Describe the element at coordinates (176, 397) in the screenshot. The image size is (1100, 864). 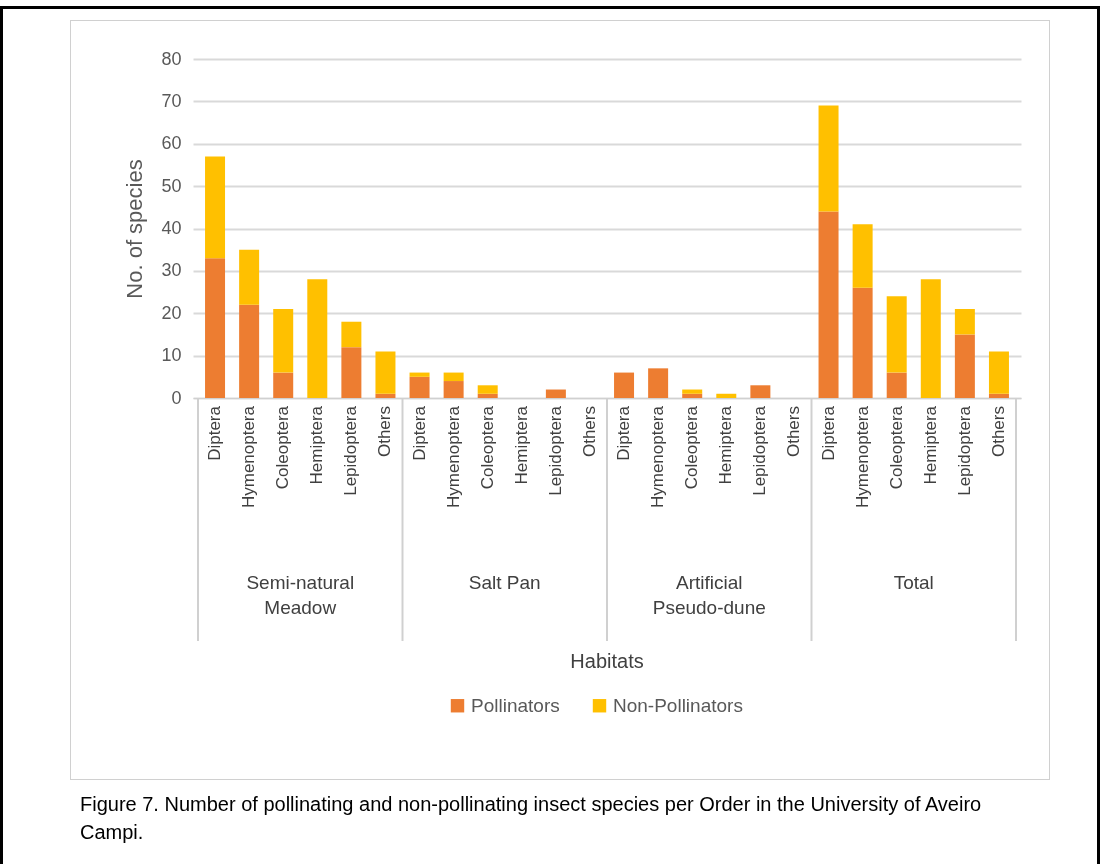
I see `y-tick-label: 0` at that location.